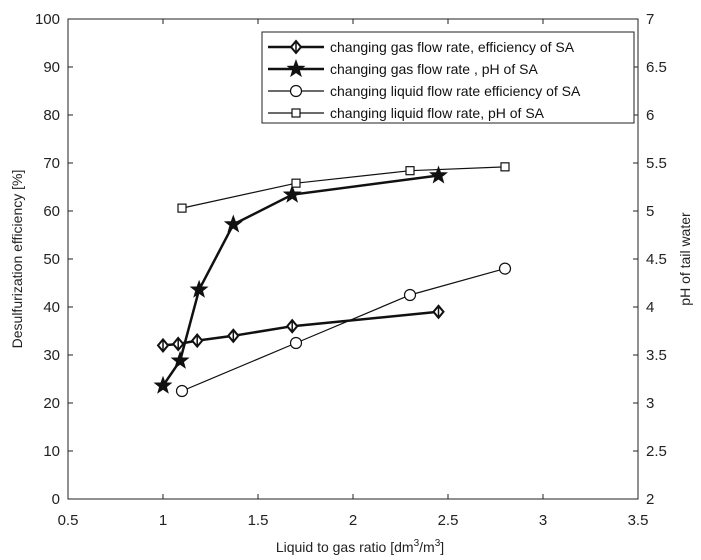 The height and width of the screenshot is (560, 701). Describe the element at coordinates (51, 307) in the screenshot. I see `y-left-tick-label: 40` at that location.